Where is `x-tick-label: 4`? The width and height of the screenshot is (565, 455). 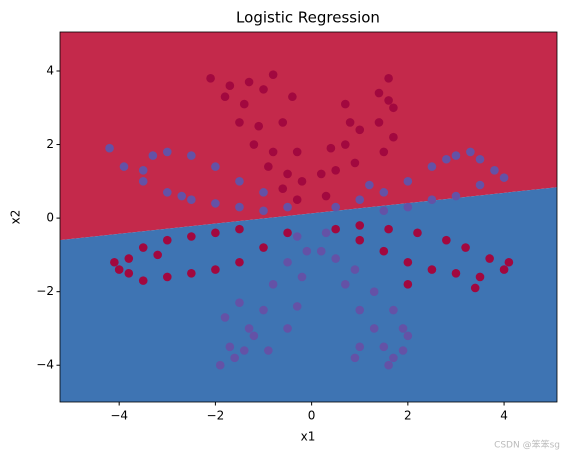
x-tick-label: 4 is located at coordinates (504, 416).